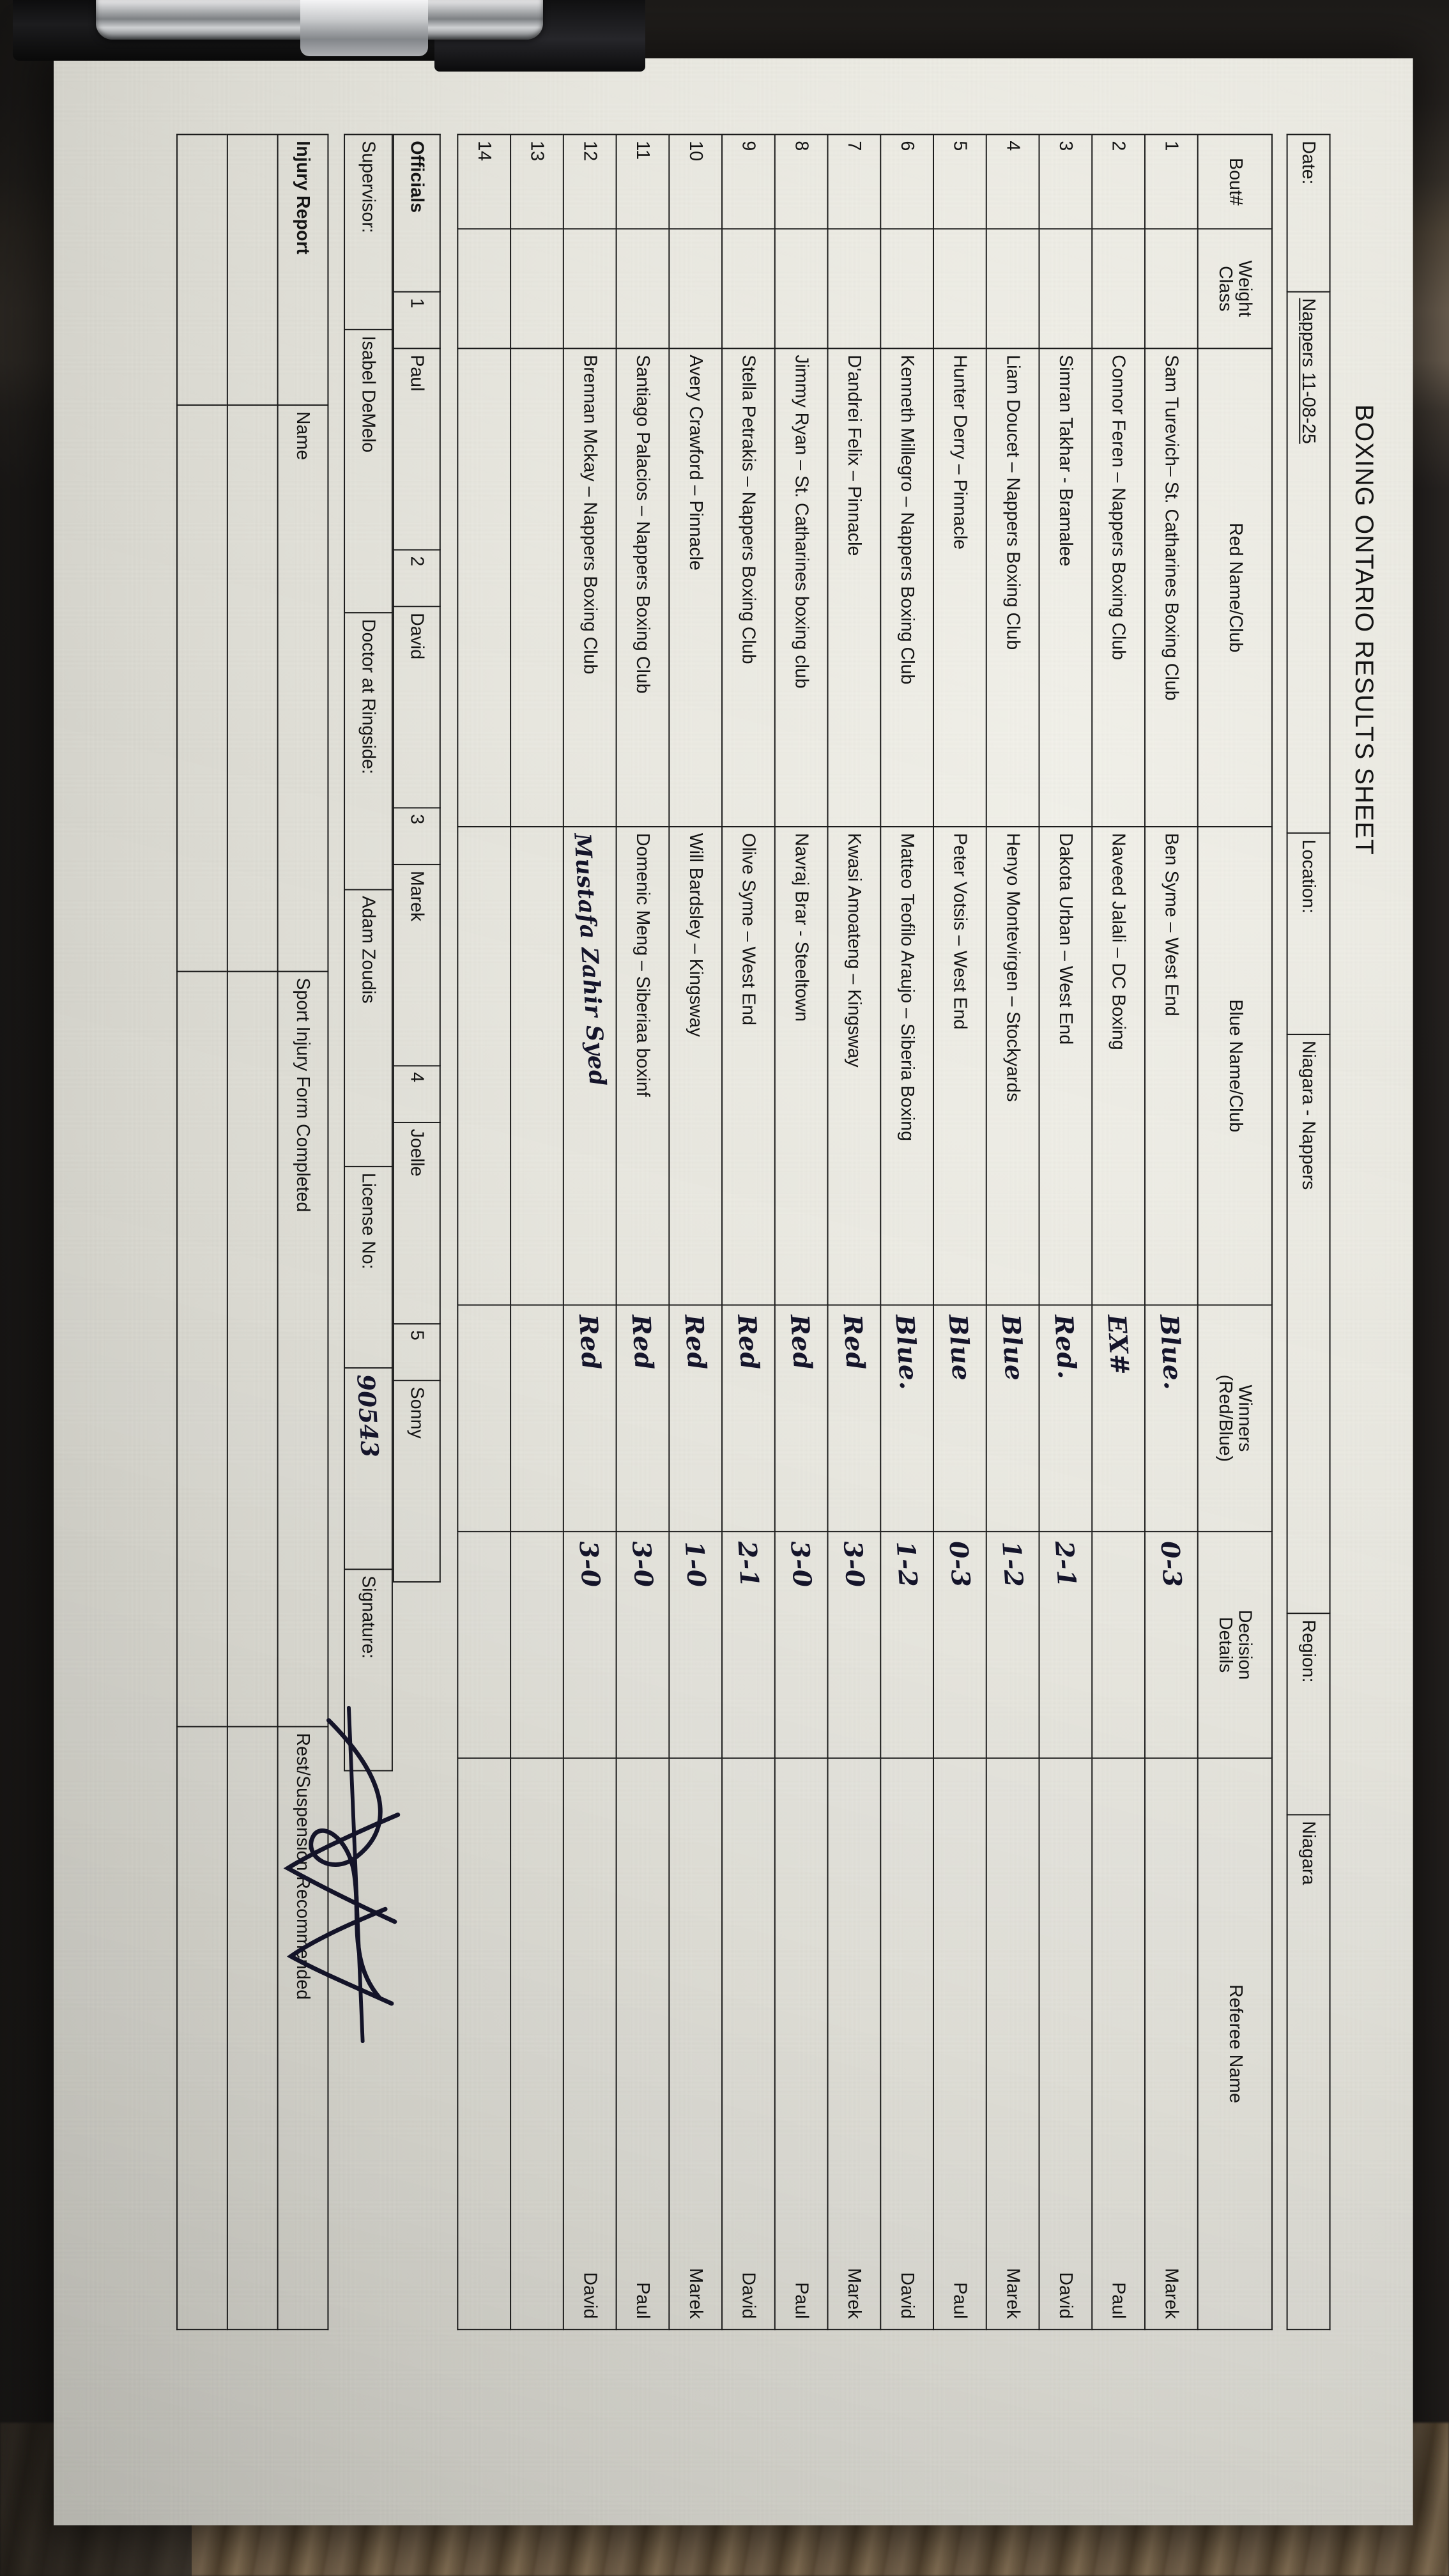 This screenshot has height=2576, width=1449. I want to click on cell-red: D'andrei Felix – Pinnacle, so click(854, 587).